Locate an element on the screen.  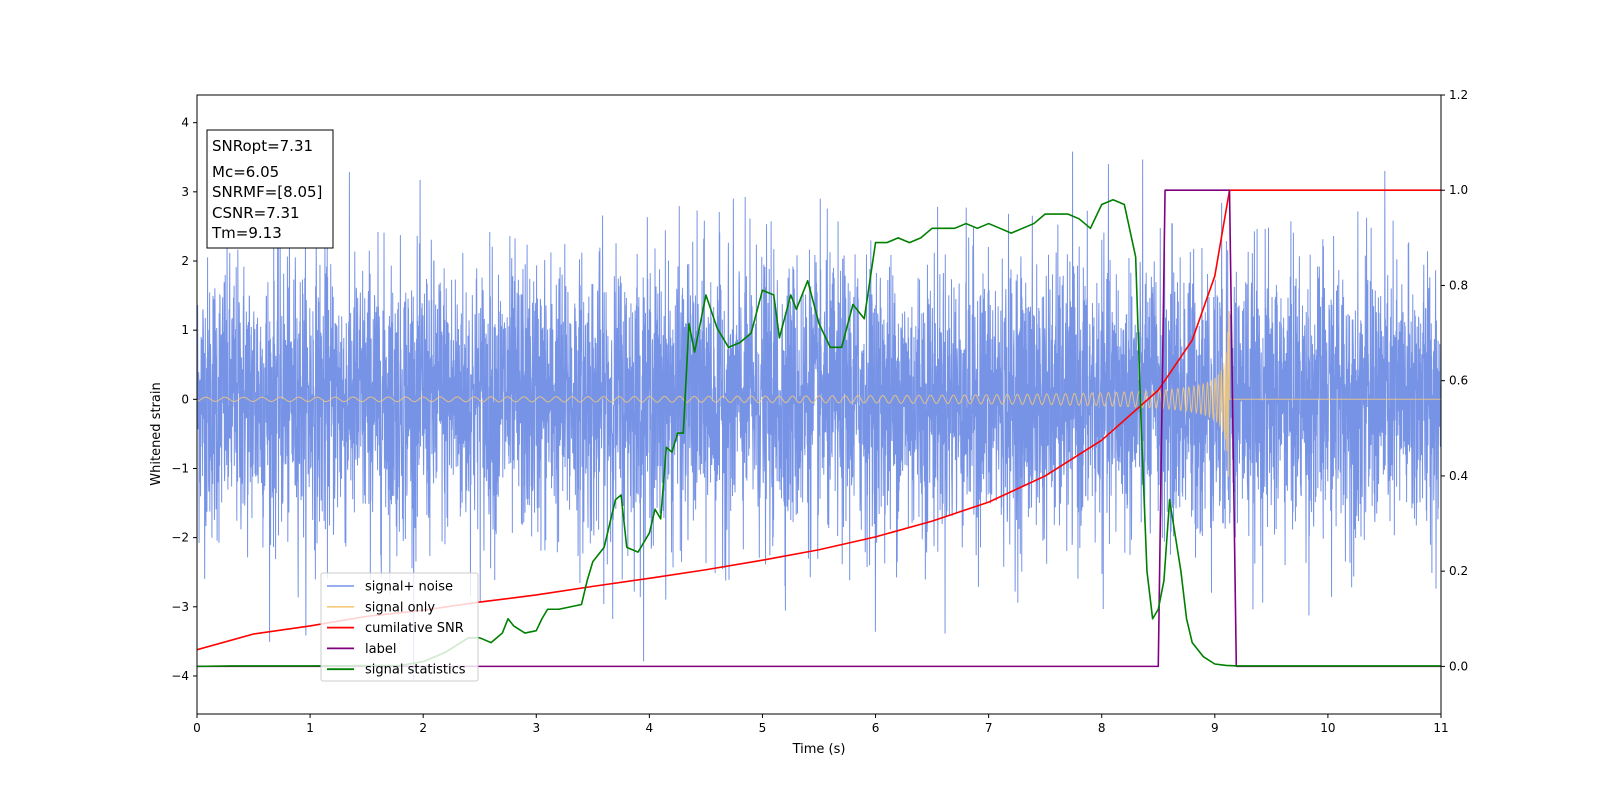
y-tick-label: −1 is located at coordinates (180, 468).